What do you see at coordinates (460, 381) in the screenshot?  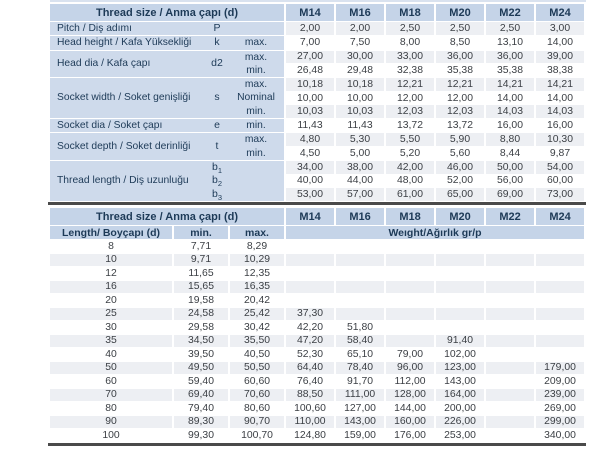 I see `weight-value: 143,00` at bounding box center [460, 381].